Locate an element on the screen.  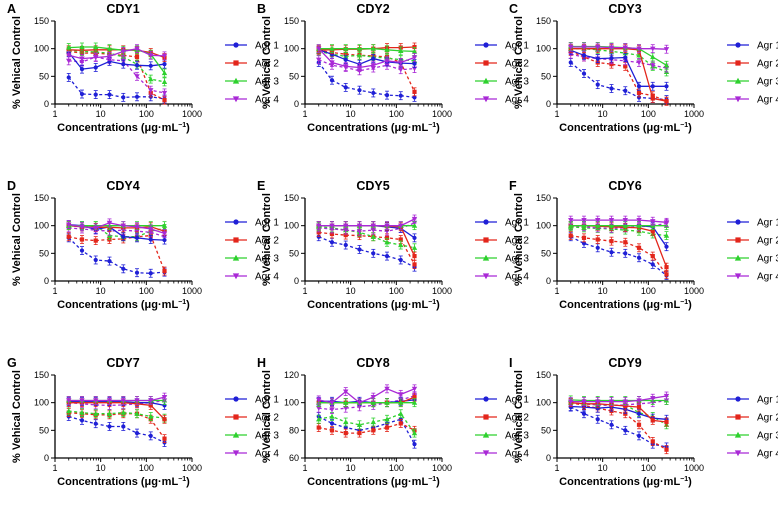
x-tick-label: 1000 is located at coordinates (192, 291).